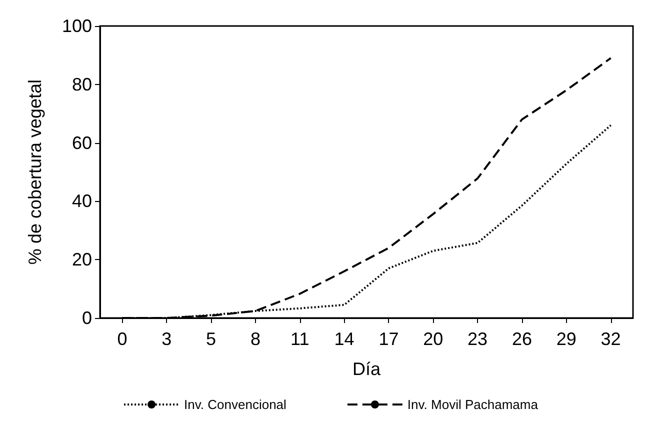 The image size is (661, 428). What do you see at coordinates (82, 142) in the screenshot?
I see `y-tick-label: 60` at bounding box center [82, 142].